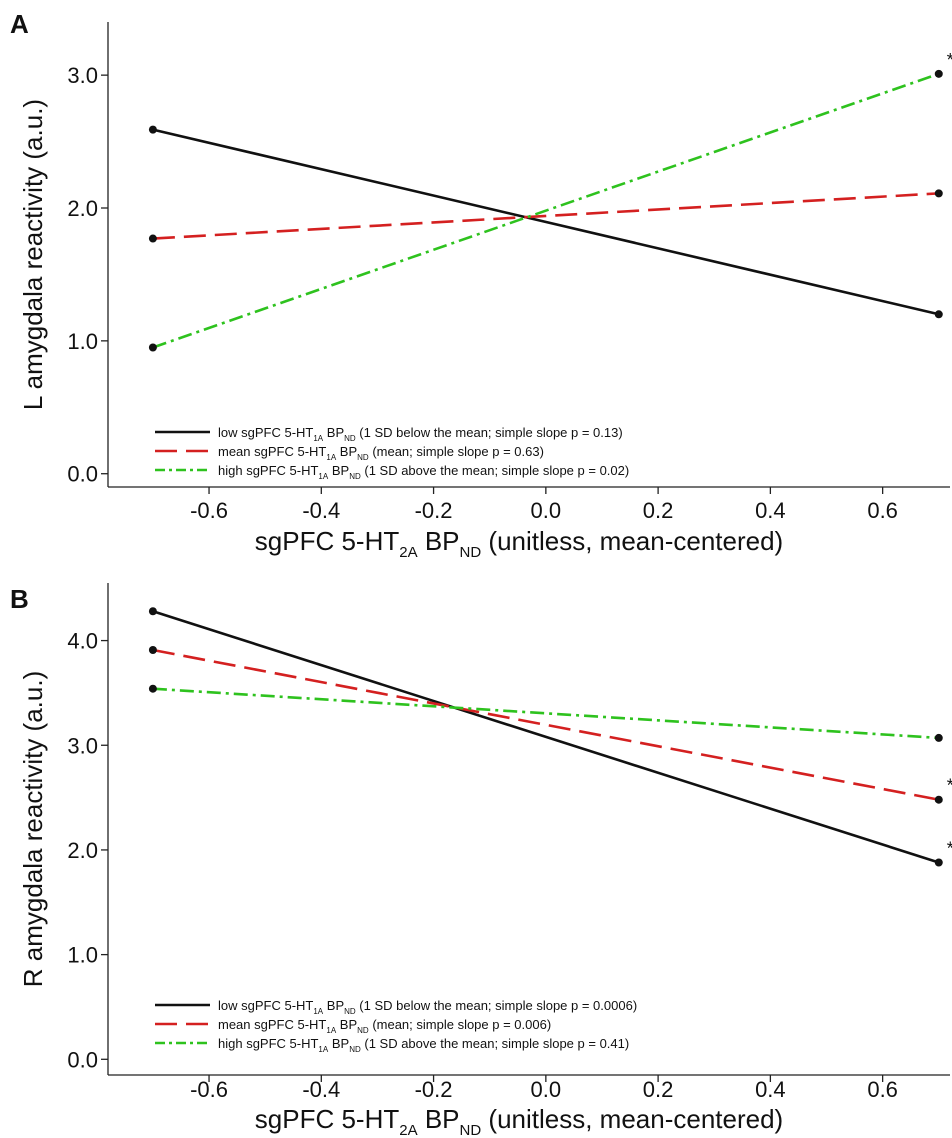 The height and width of the screenshot is (1138, 952). I want to click on panel-letter: A, so click(19, 24).